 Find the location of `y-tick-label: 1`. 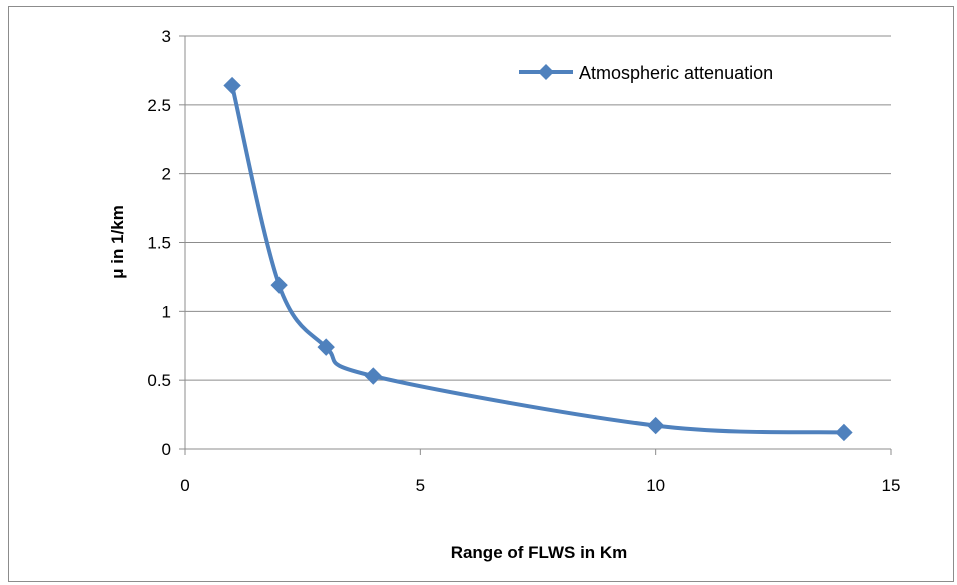

y-tick-label: 1 is located at coordinates (166, 311).